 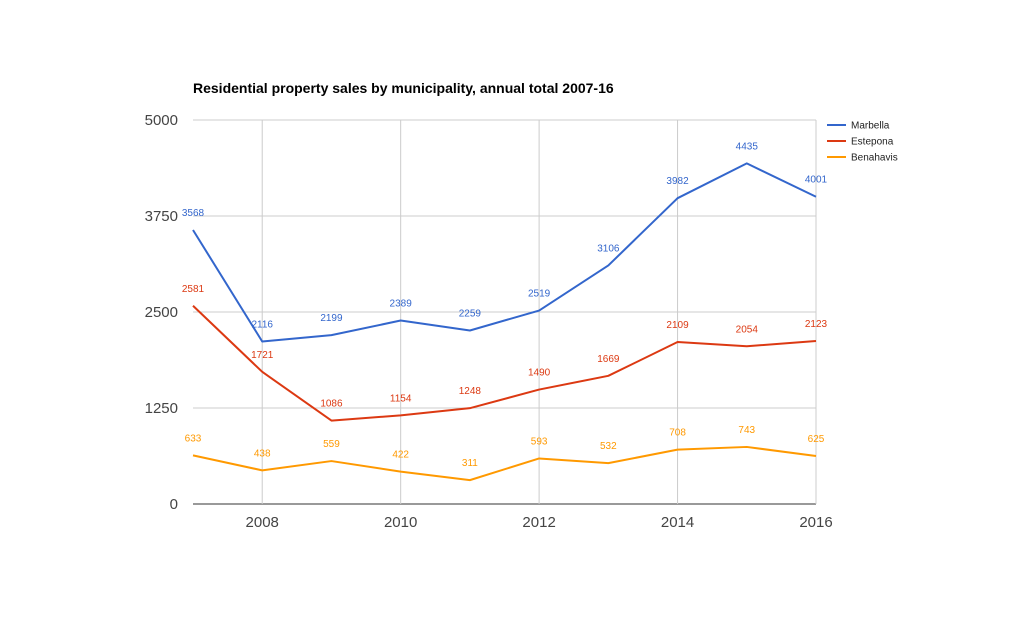 I want to click on data-label: 1154, so click(x=401, y=398).